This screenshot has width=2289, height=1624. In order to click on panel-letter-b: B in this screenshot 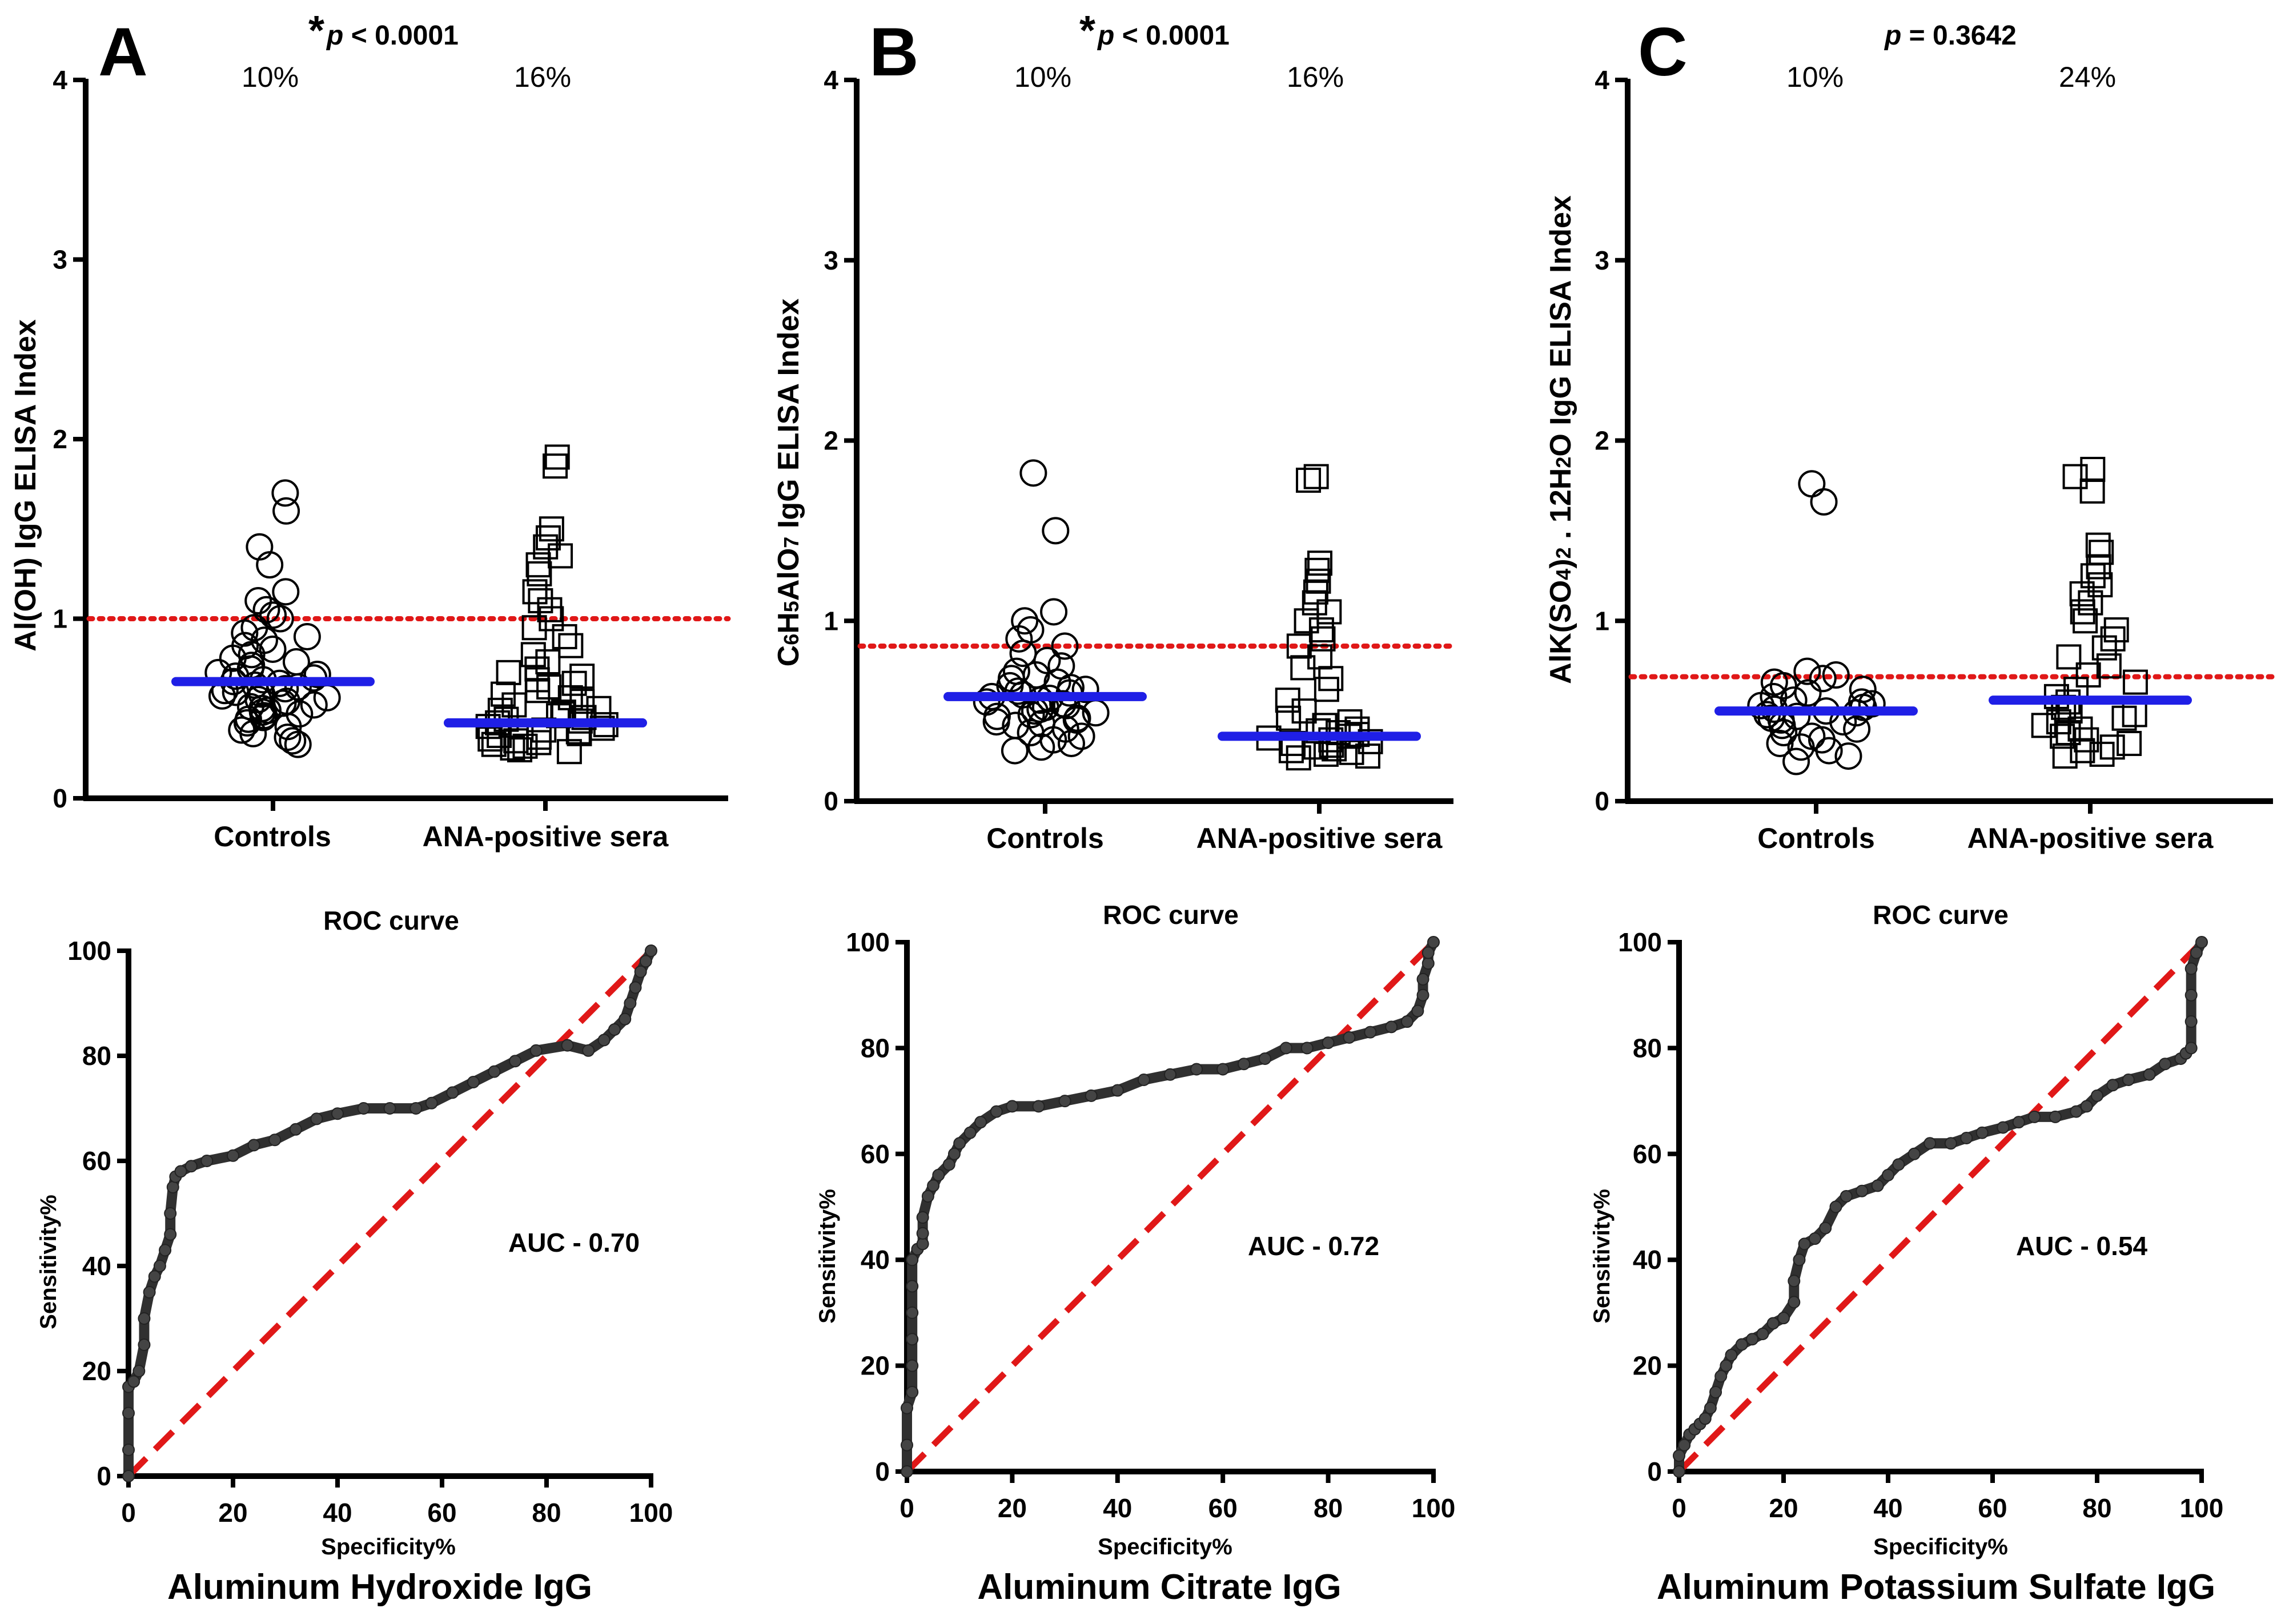, I will do `click(894, 52)`.